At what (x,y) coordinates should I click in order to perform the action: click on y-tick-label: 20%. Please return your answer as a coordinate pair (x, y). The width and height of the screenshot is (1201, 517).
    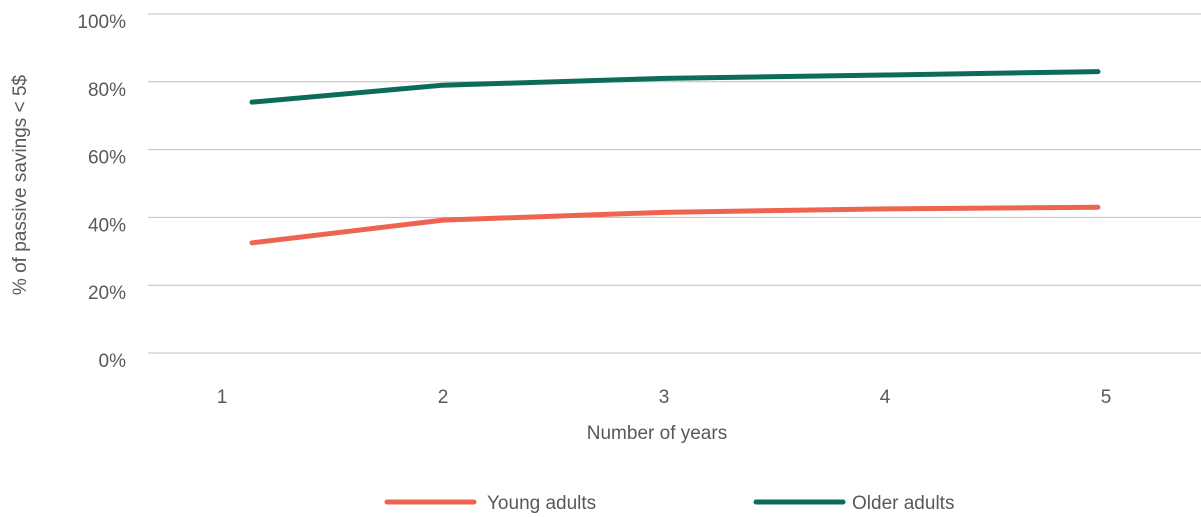
    Looking at the image, I should click on (107, 293).